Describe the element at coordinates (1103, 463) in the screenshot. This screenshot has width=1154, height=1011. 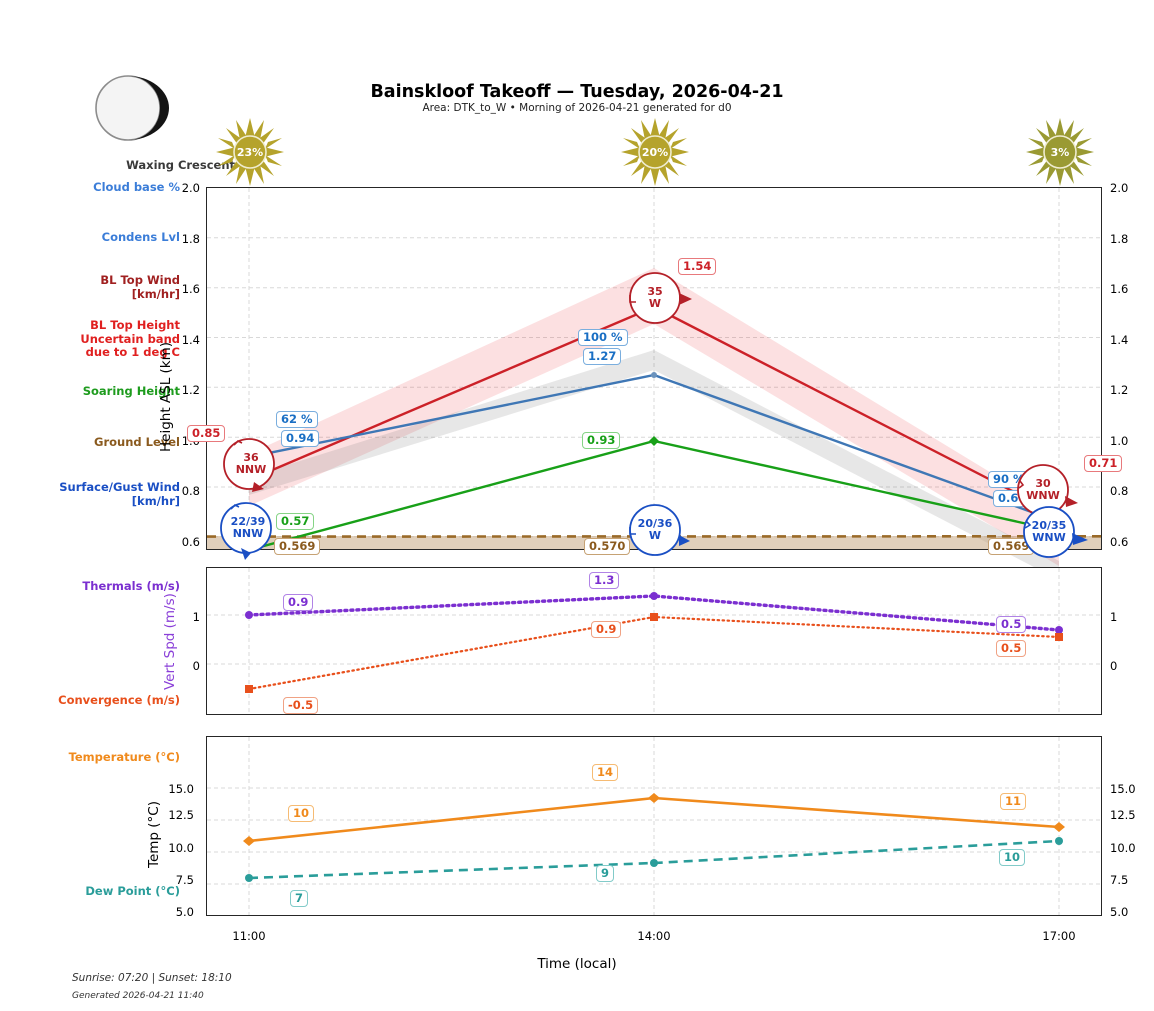
I see `chip-bl-top-height-3: 0.71` at that location.